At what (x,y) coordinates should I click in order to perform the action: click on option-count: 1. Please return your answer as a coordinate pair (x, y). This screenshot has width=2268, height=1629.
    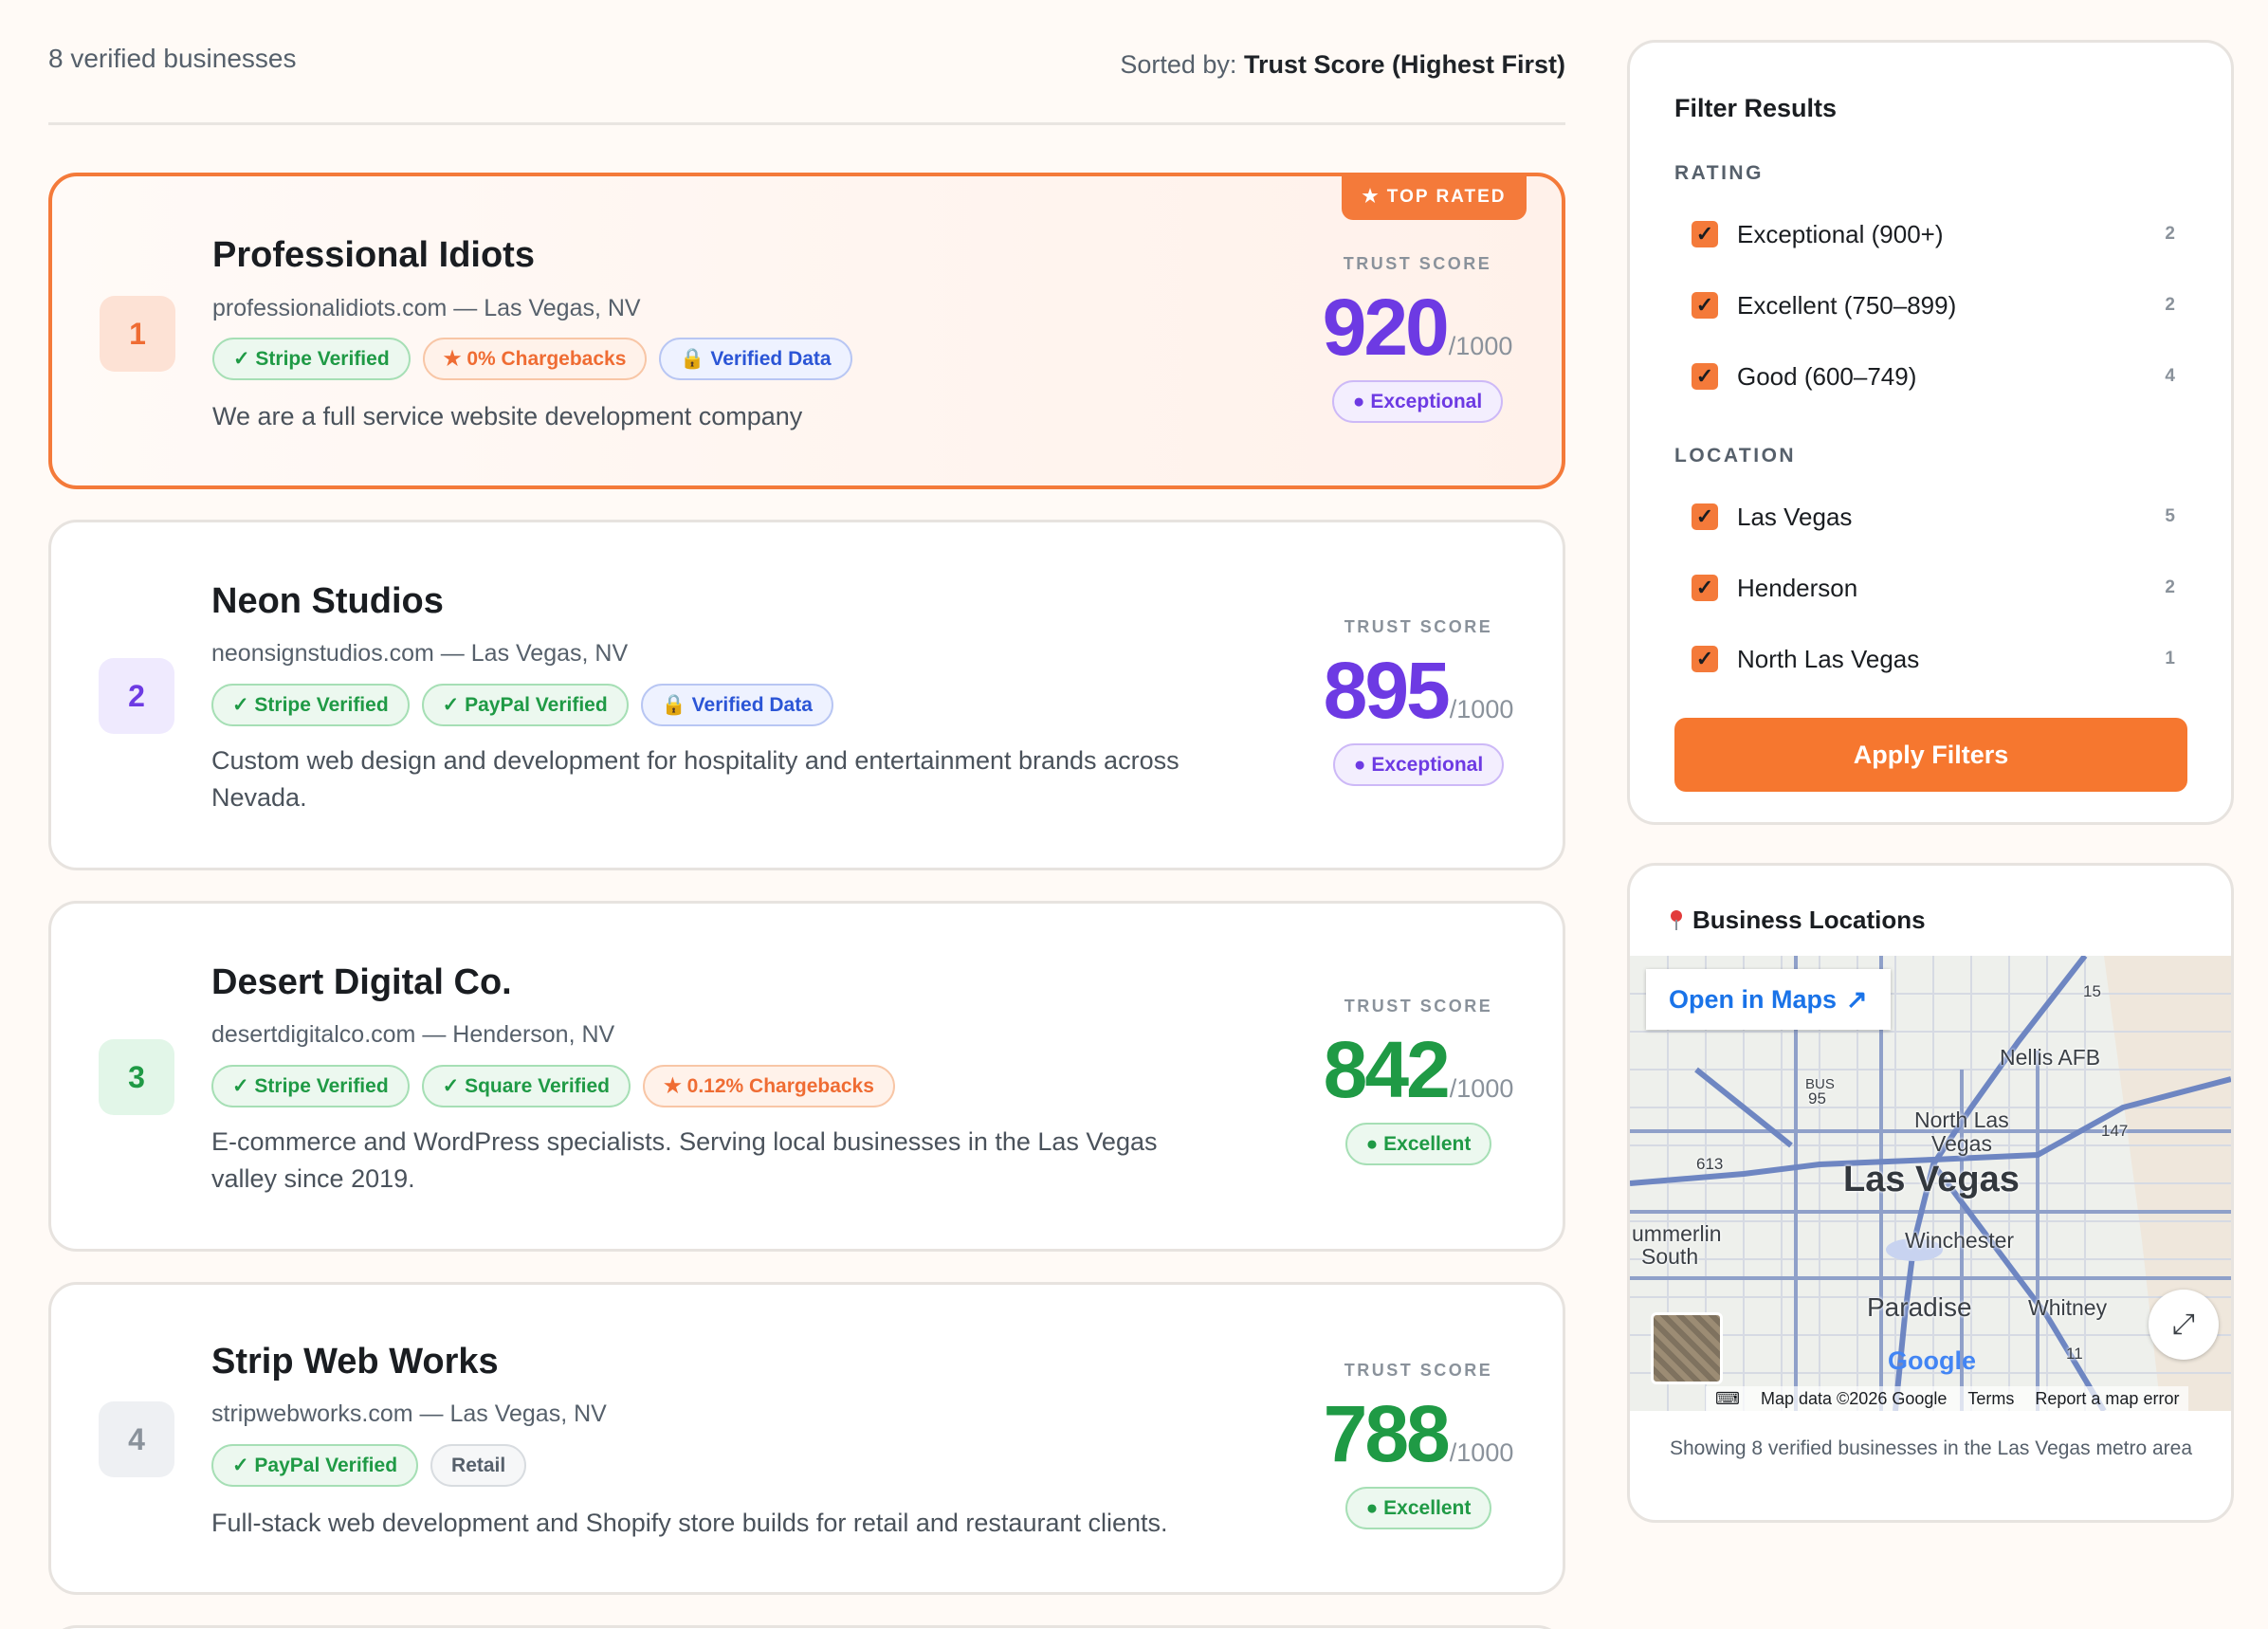
    Looking at the image, I should click on (2170, 658).